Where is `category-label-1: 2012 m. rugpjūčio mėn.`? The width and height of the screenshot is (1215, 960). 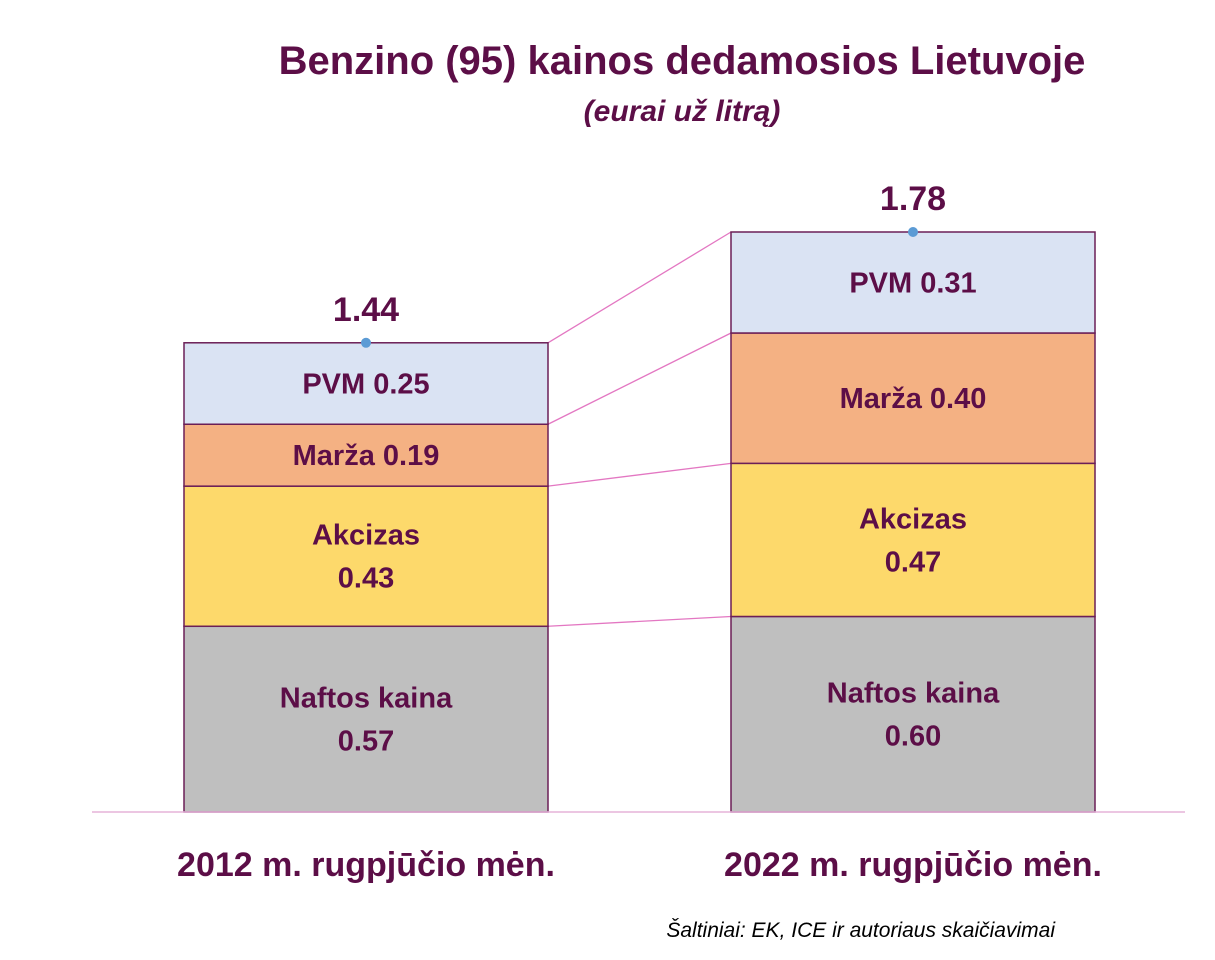 category-label-1: 2012 m. rugpjūčio mėn. is located at coordinates (366, 865).